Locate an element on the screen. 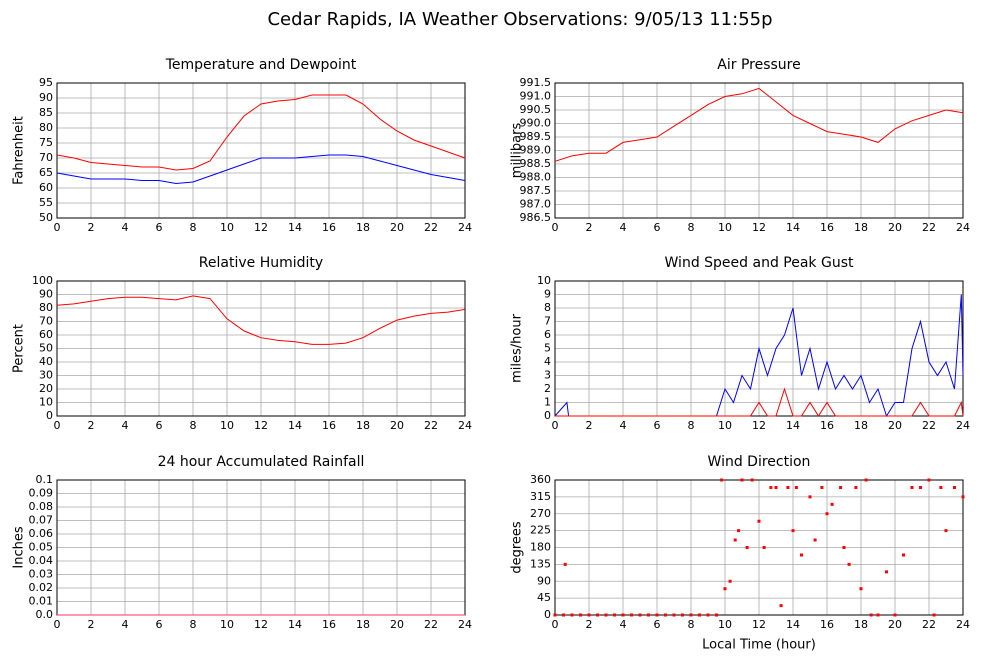 The image size is (999, 659). y-axis-label: millibars is located at coordinates (517, 151).